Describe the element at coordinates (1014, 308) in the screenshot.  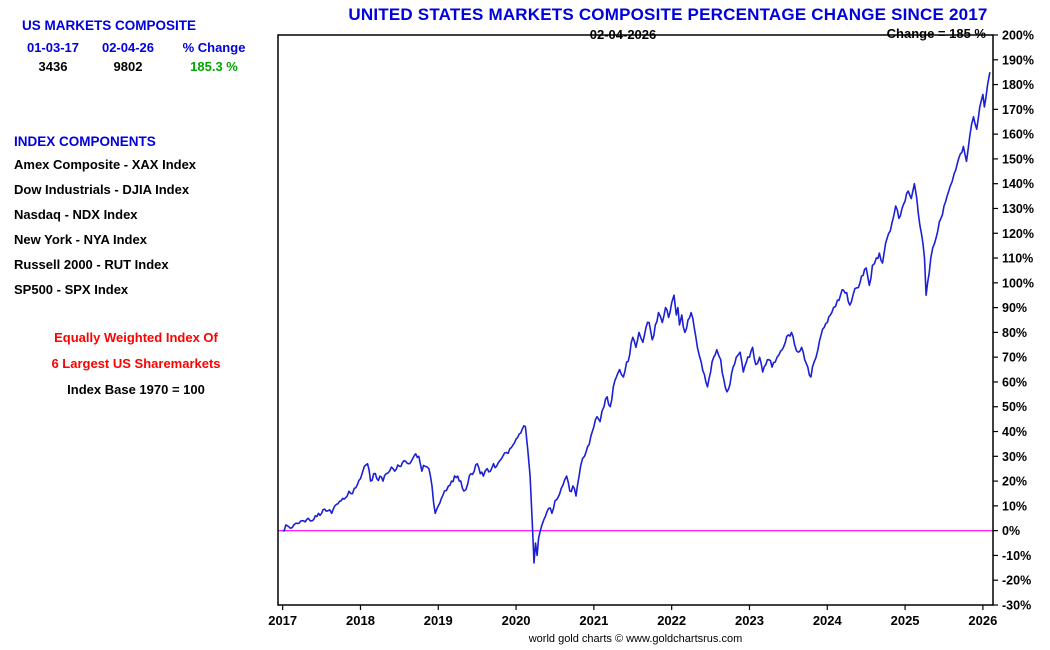
I see `svg-text: 90%` at that location.